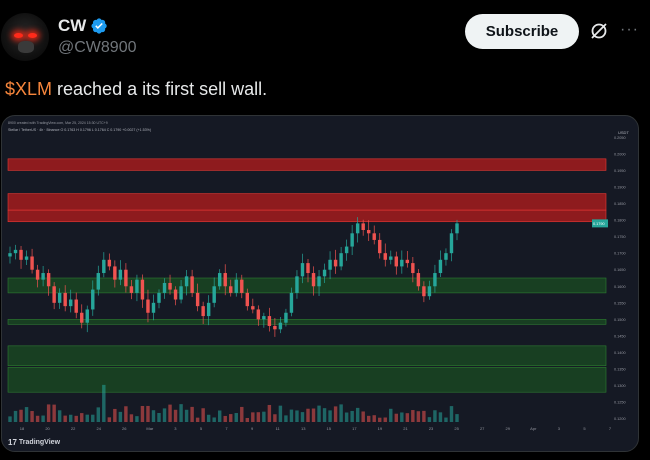 This screenshot has height=460, width=650. Describe the element at coordinates (620, 419) in the screenshot. I see `y-tick-label: 0.1200` at that location.